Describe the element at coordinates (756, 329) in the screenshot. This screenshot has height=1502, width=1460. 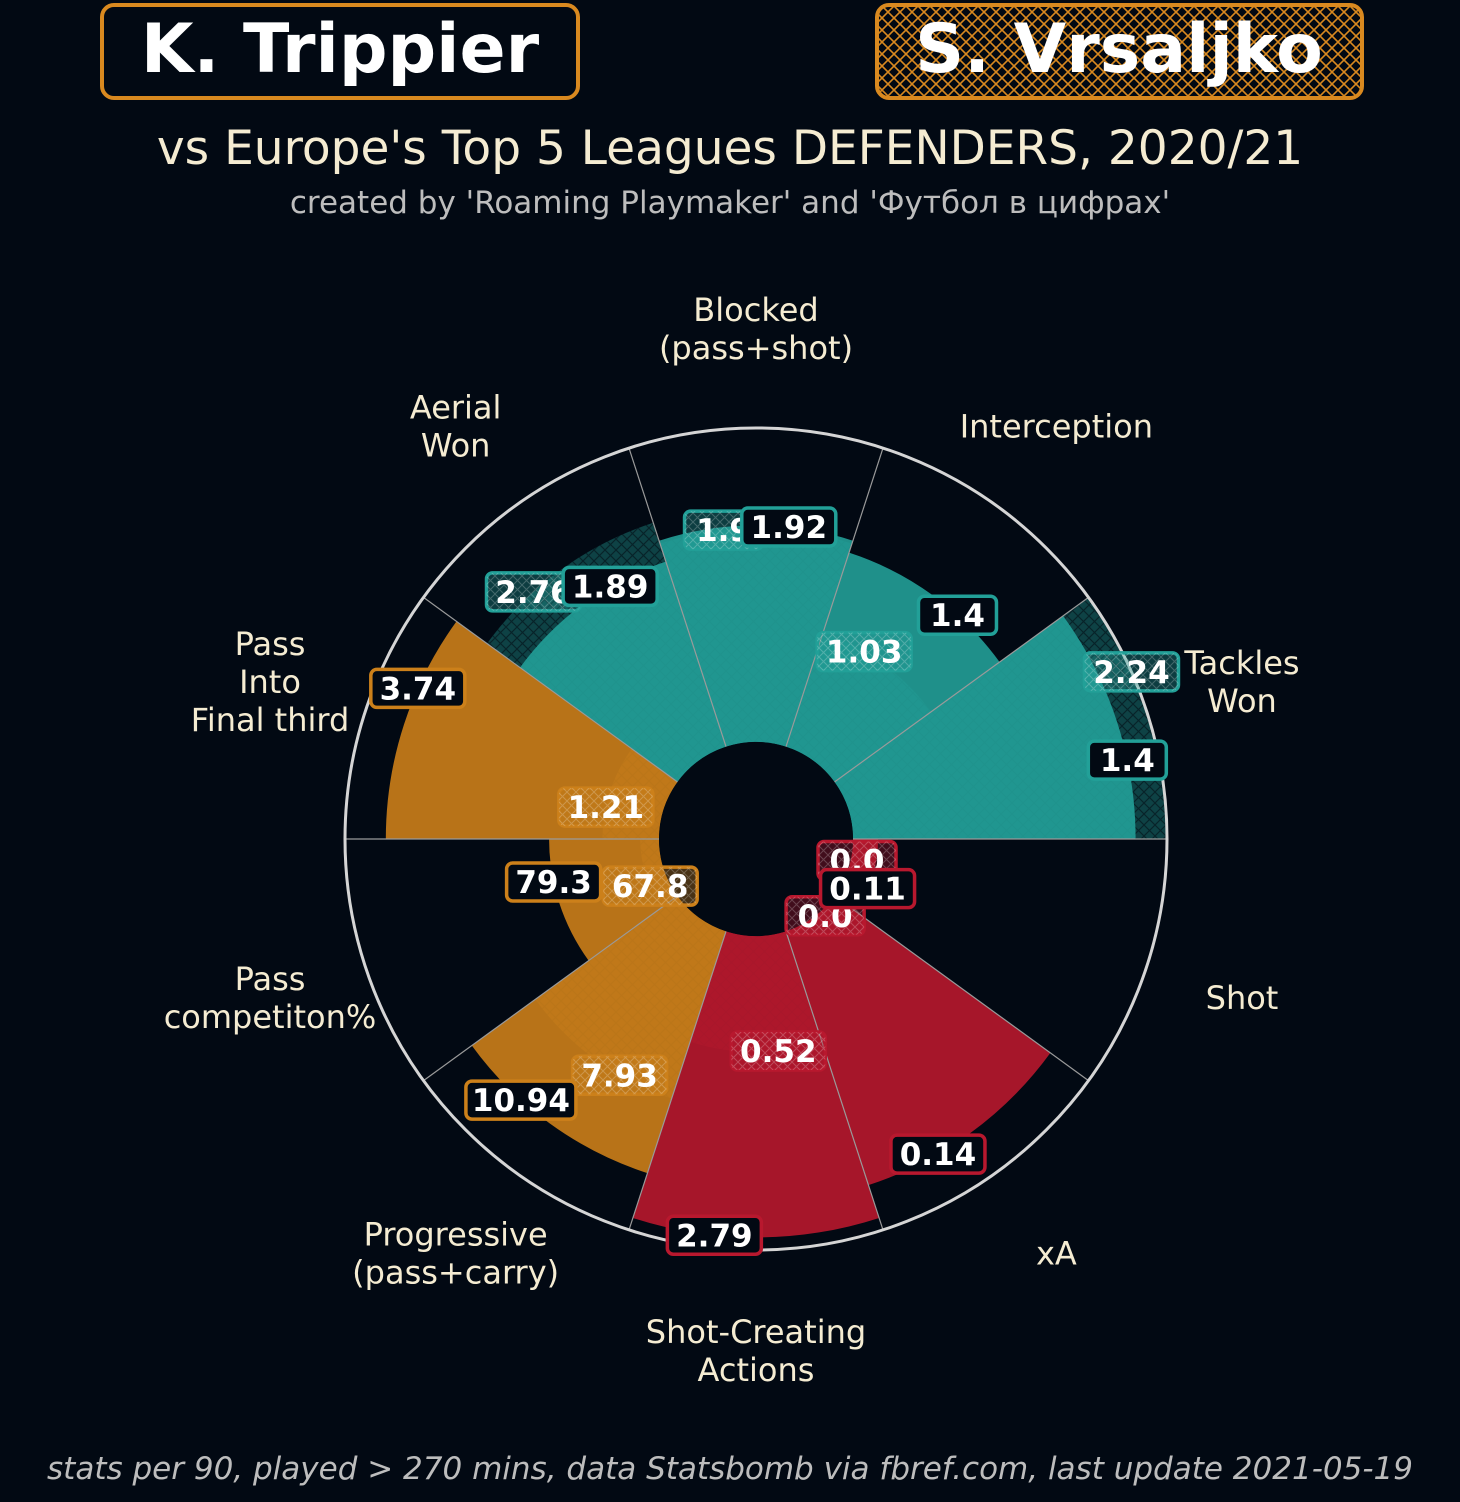
I see `category-label-blocked-pass-shot: Blocked (pass+shot)` at that location.